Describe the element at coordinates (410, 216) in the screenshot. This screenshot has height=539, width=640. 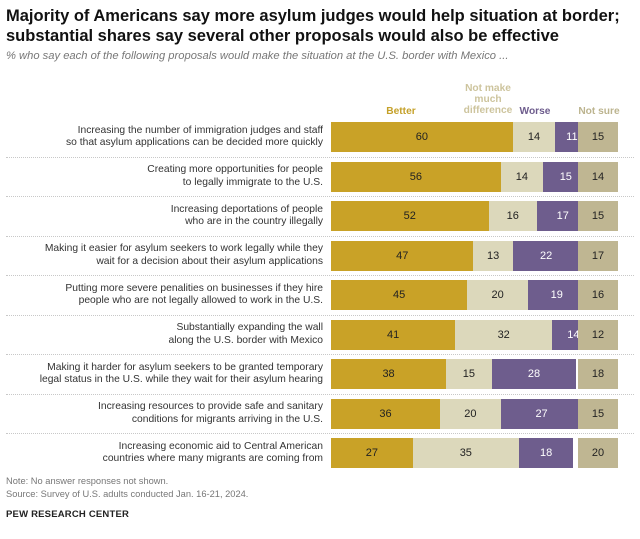
I see `better-bar: 52` at that location.